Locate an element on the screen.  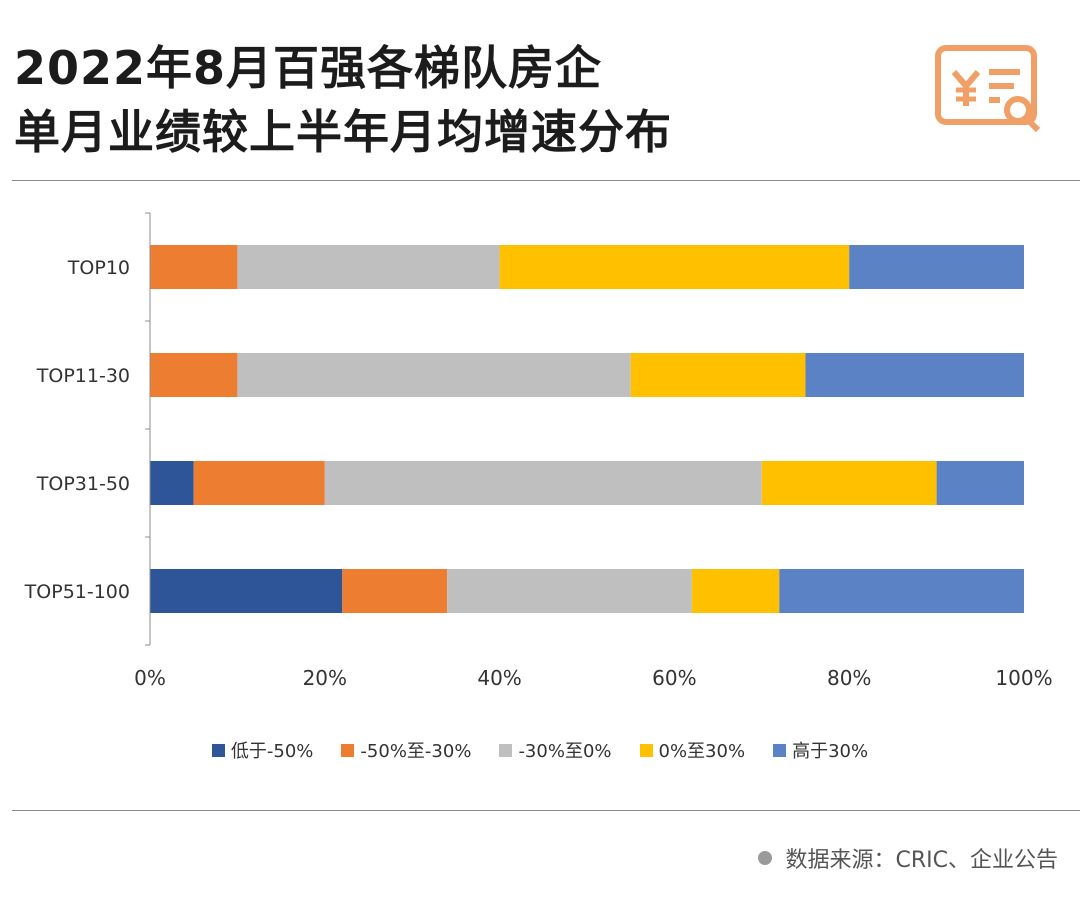
x-tick-label: 60% is located at coordinates (674, 678).